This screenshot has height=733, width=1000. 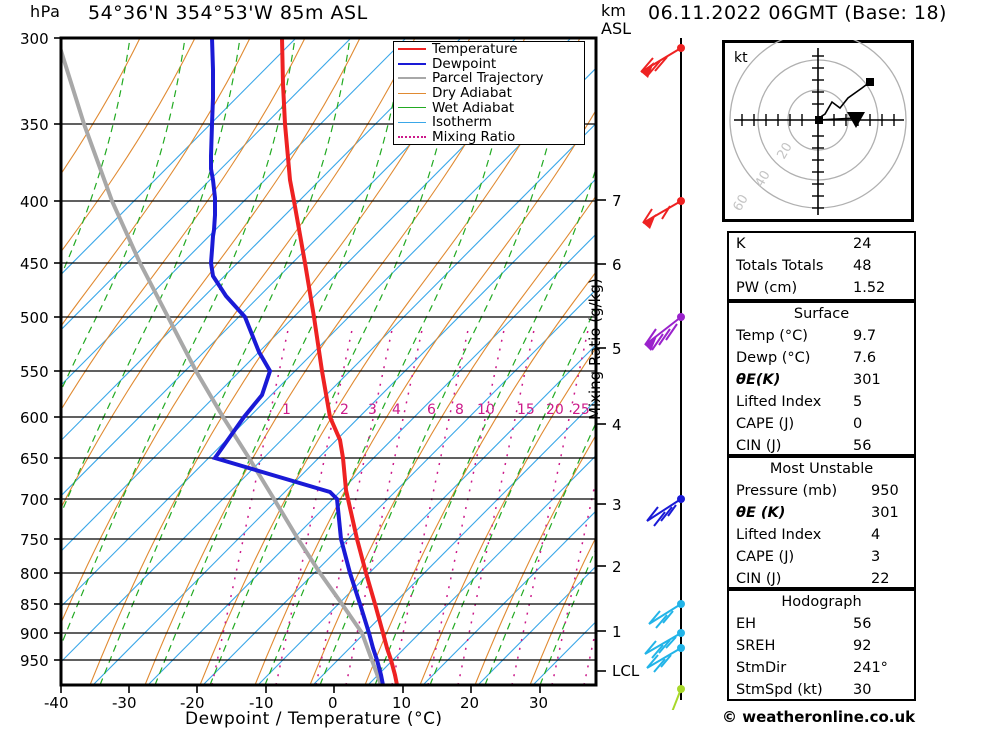 I want to click on legend-label: Isotherm, so click(x=462, y=122).